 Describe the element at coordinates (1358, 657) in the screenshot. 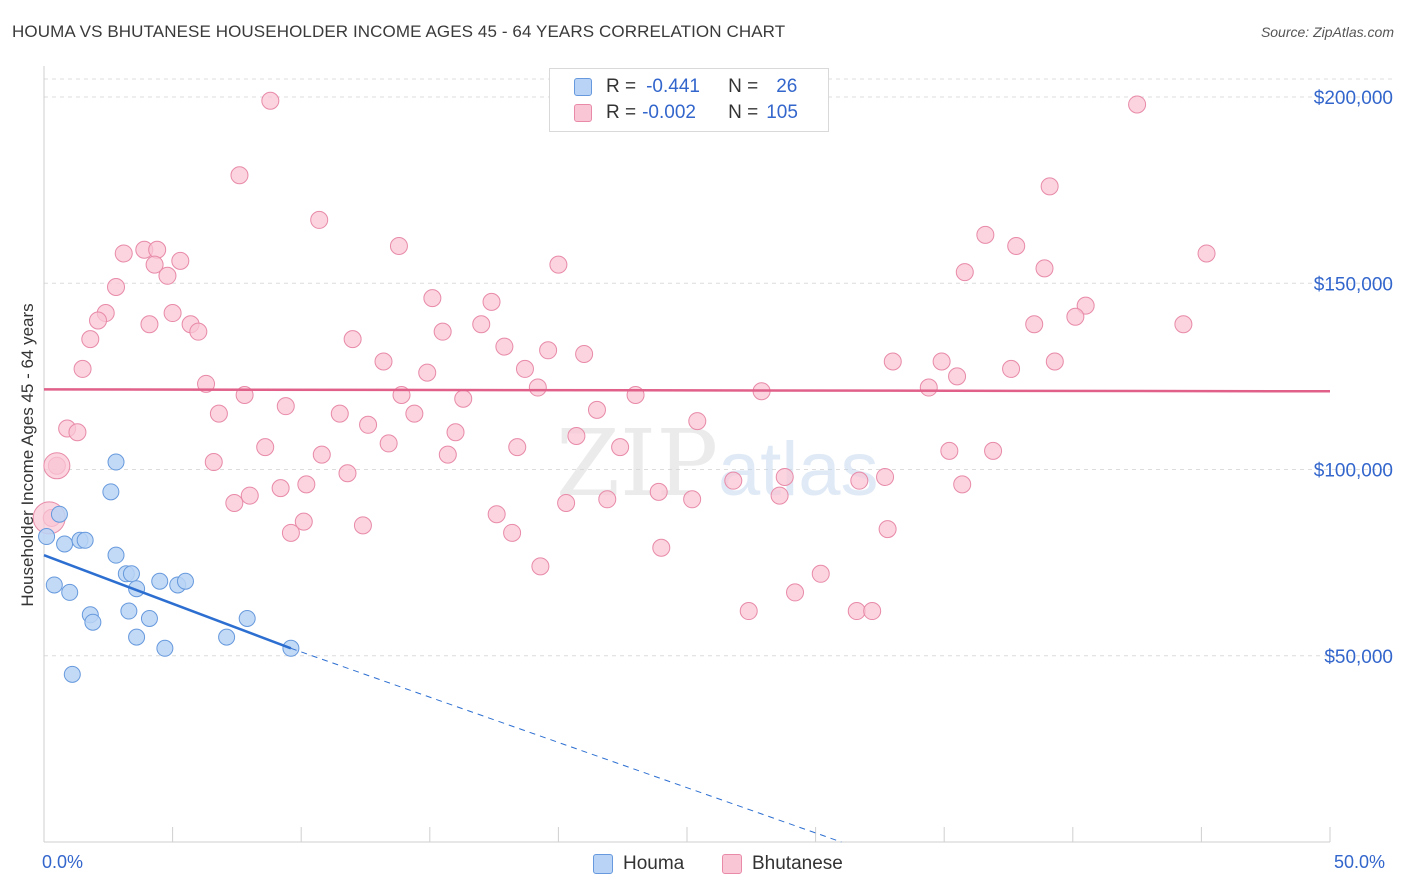

I see `y-tick-label: $50,000` at that location.